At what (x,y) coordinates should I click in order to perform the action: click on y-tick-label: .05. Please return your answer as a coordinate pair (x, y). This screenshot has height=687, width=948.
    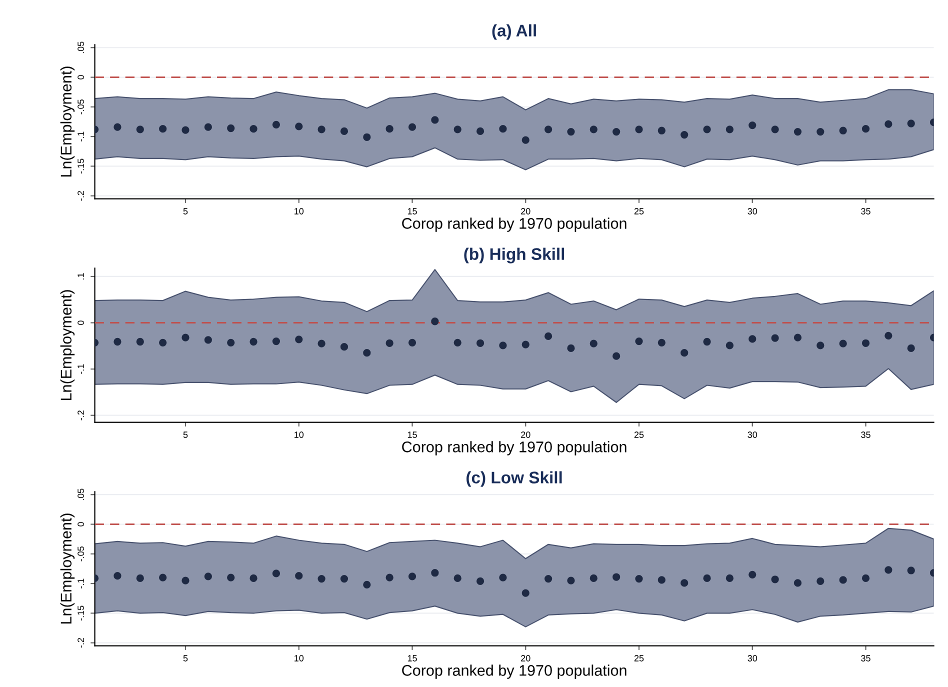
    Looking at the image, I should click on (81, 48).